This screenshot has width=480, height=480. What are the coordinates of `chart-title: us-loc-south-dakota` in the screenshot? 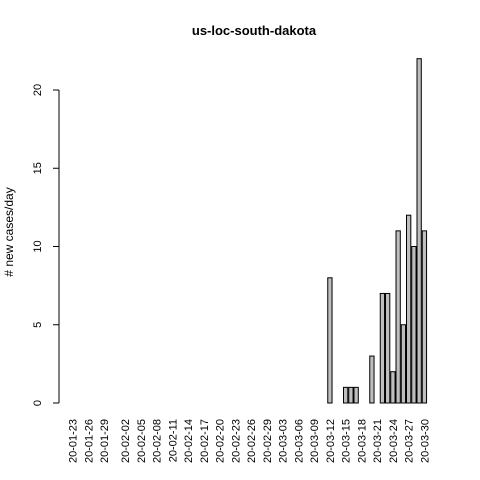 It's located at (254, 30).